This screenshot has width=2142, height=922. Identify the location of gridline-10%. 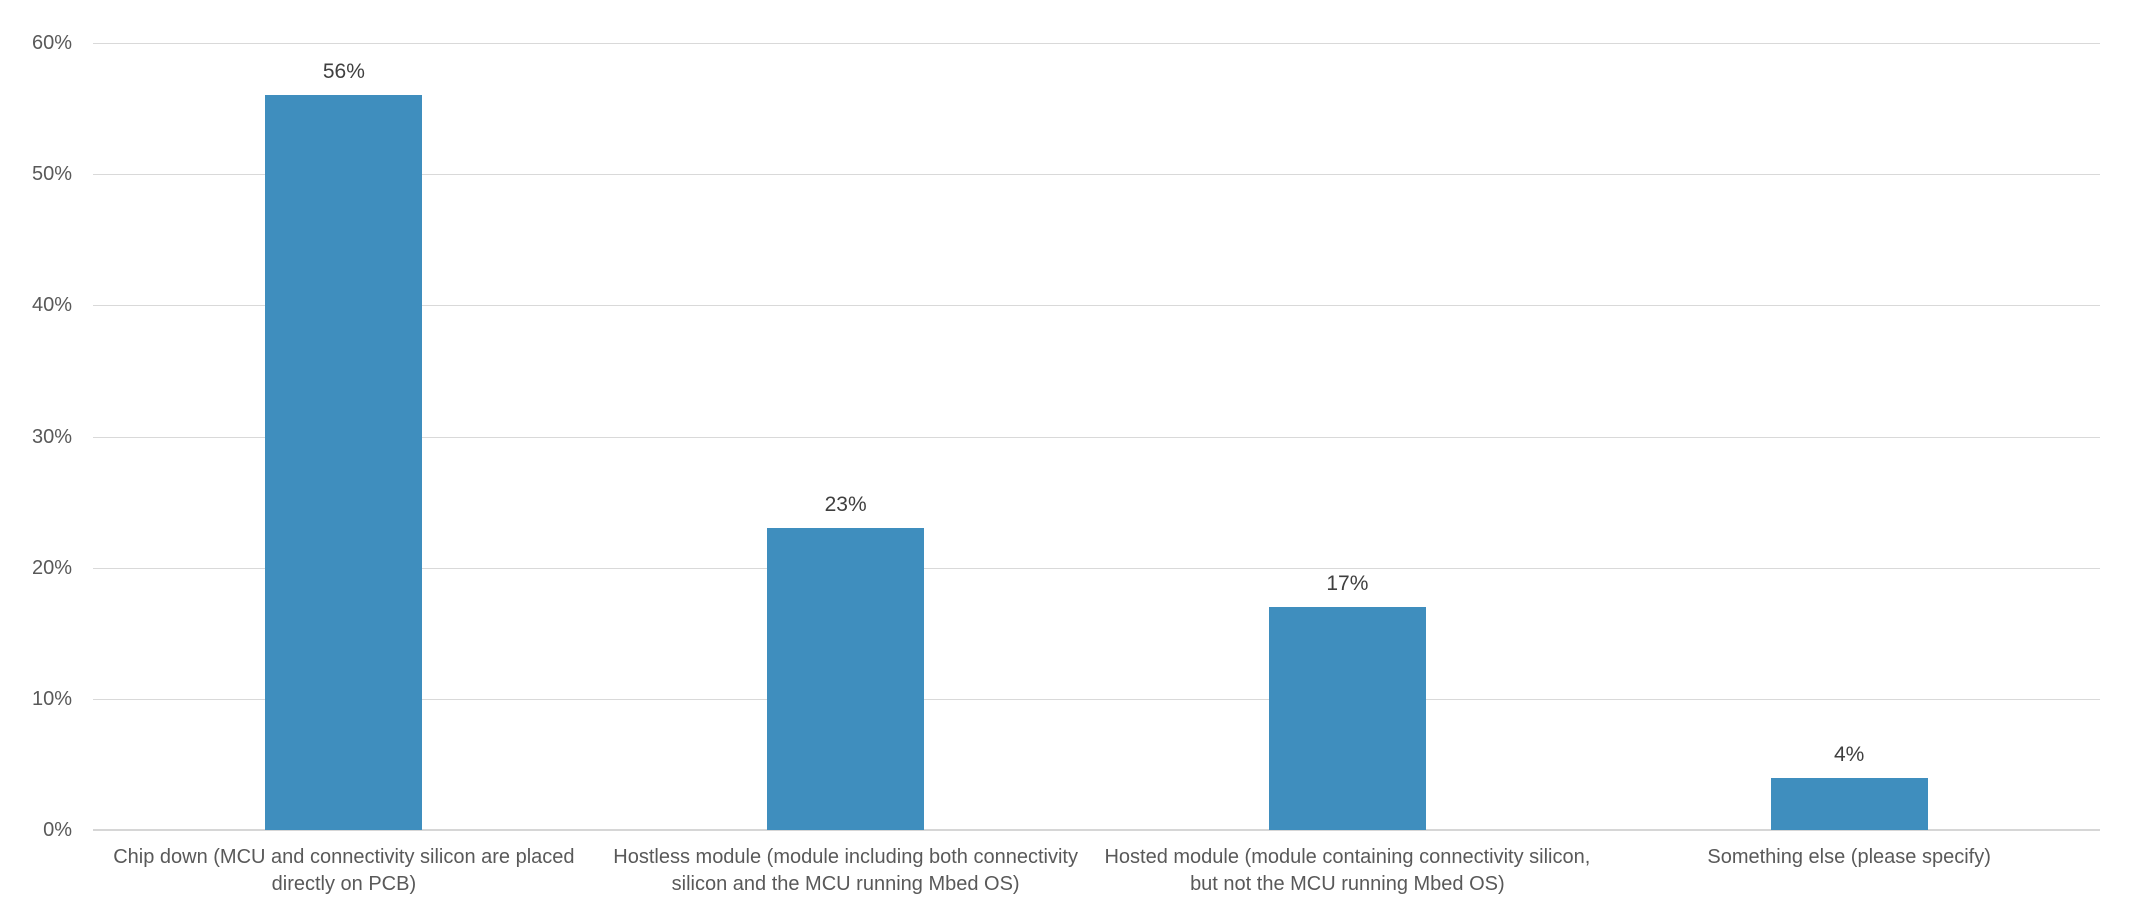
(1096, 699).